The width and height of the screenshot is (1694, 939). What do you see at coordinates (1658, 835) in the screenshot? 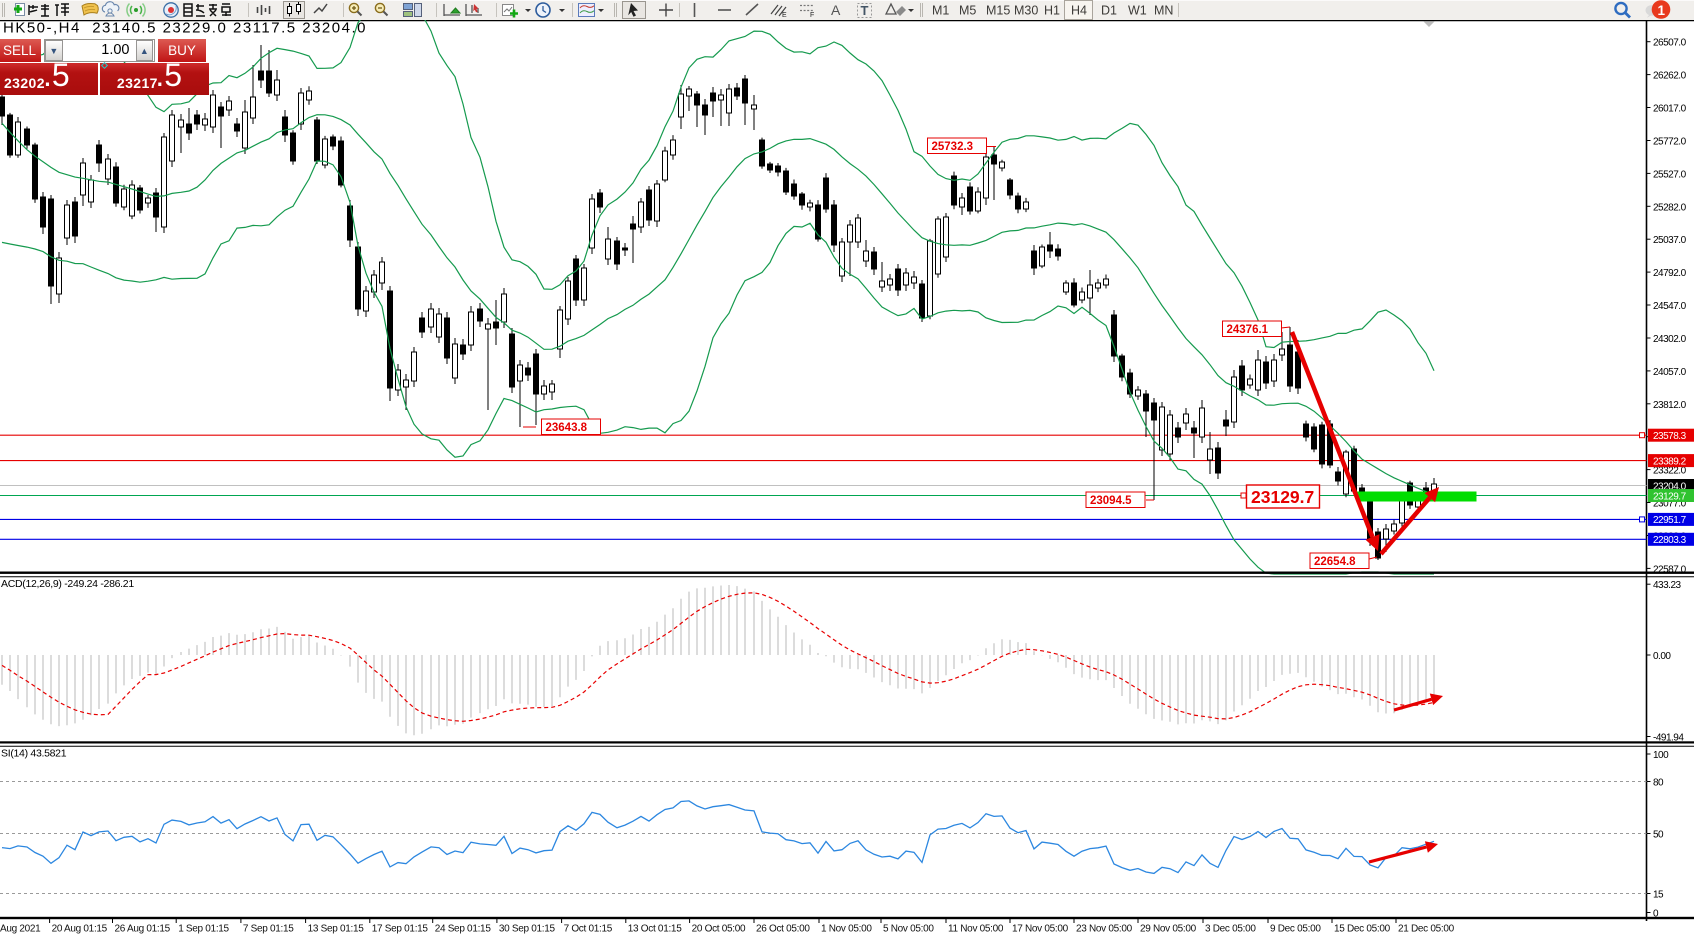
I see `svg-text: 50` at bounding box center [1658, 835].